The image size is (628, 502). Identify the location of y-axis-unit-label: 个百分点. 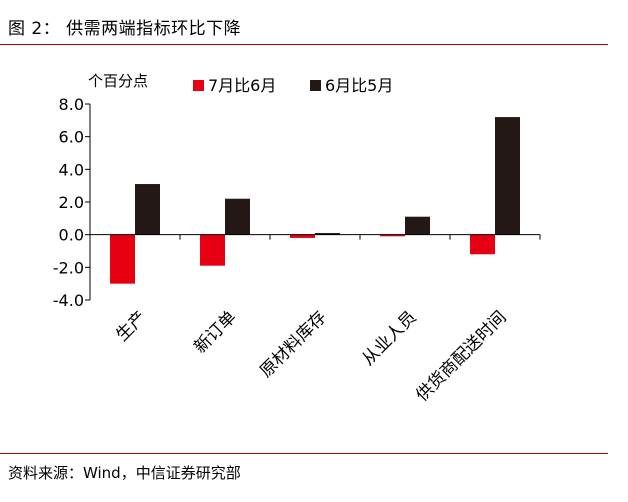
(118, 81).